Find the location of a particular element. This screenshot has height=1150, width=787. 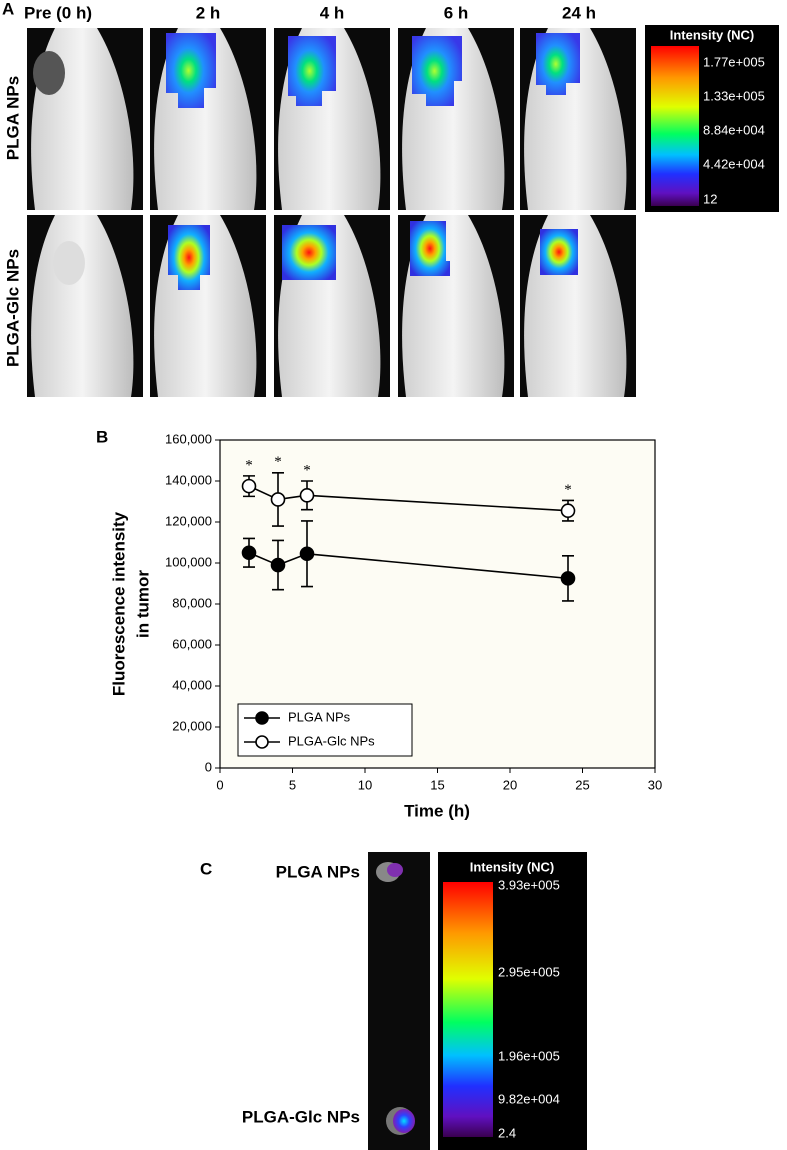

panel-label: A is located at coordinates (8, 9).